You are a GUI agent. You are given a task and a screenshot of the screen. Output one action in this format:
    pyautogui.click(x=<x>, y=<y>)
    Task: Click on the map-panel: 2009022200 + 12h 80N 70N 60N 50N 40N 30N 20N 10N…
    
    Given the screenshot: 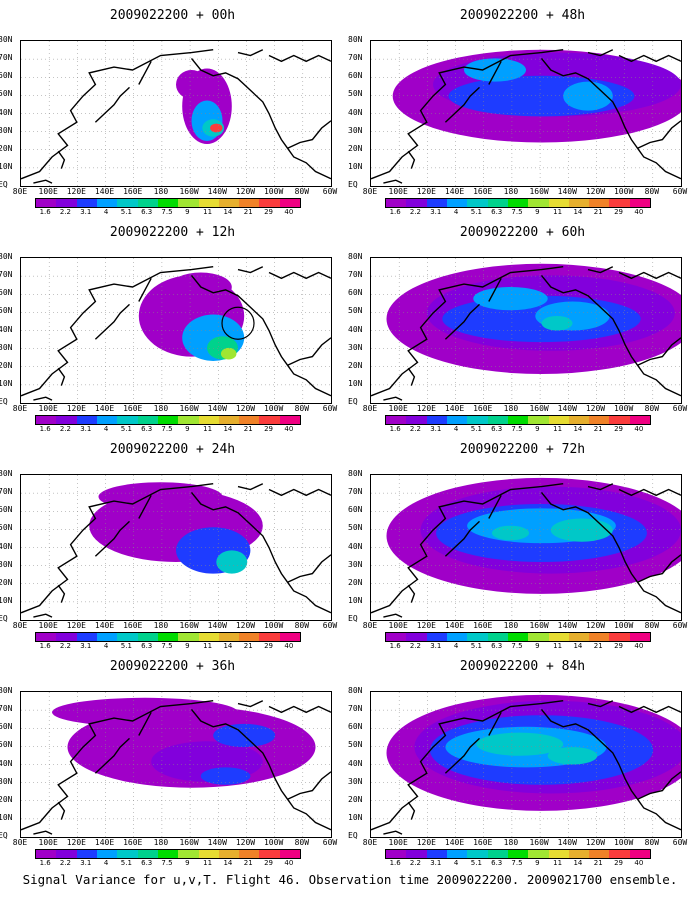 What is the action you would take?
    pyautogui.click(x=172, y=327)
    